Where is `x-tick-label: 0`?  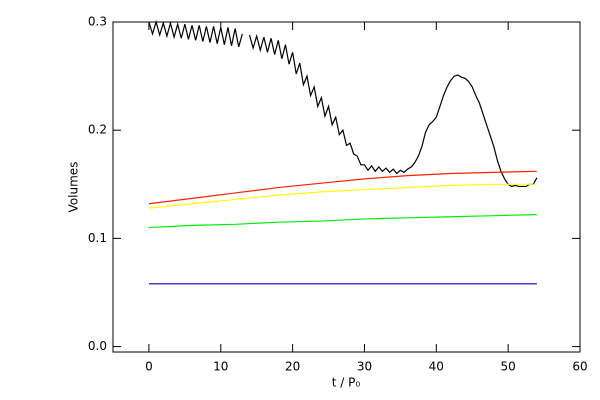
x-tick-label: 0 is located at coordinates (149, 367).